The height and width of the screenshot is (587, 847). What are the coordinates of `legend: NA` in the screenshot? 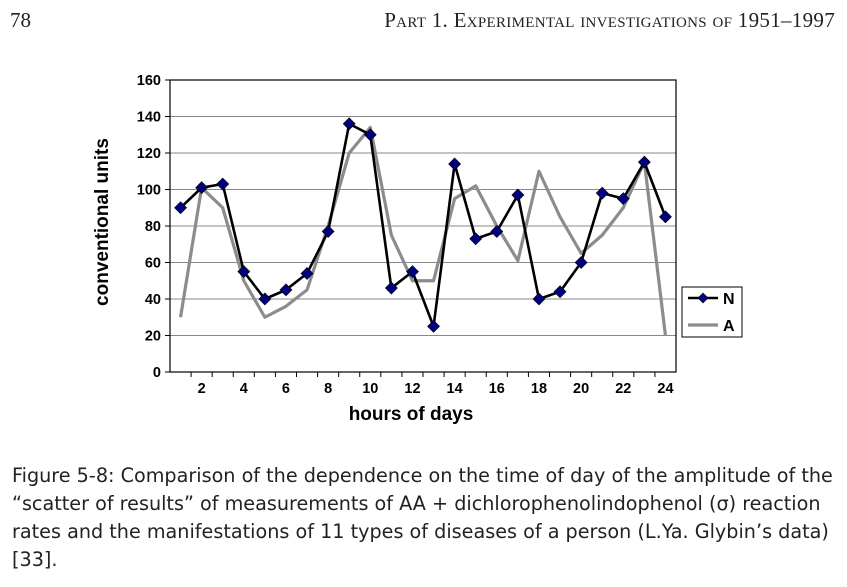 It's located at (712, 312).